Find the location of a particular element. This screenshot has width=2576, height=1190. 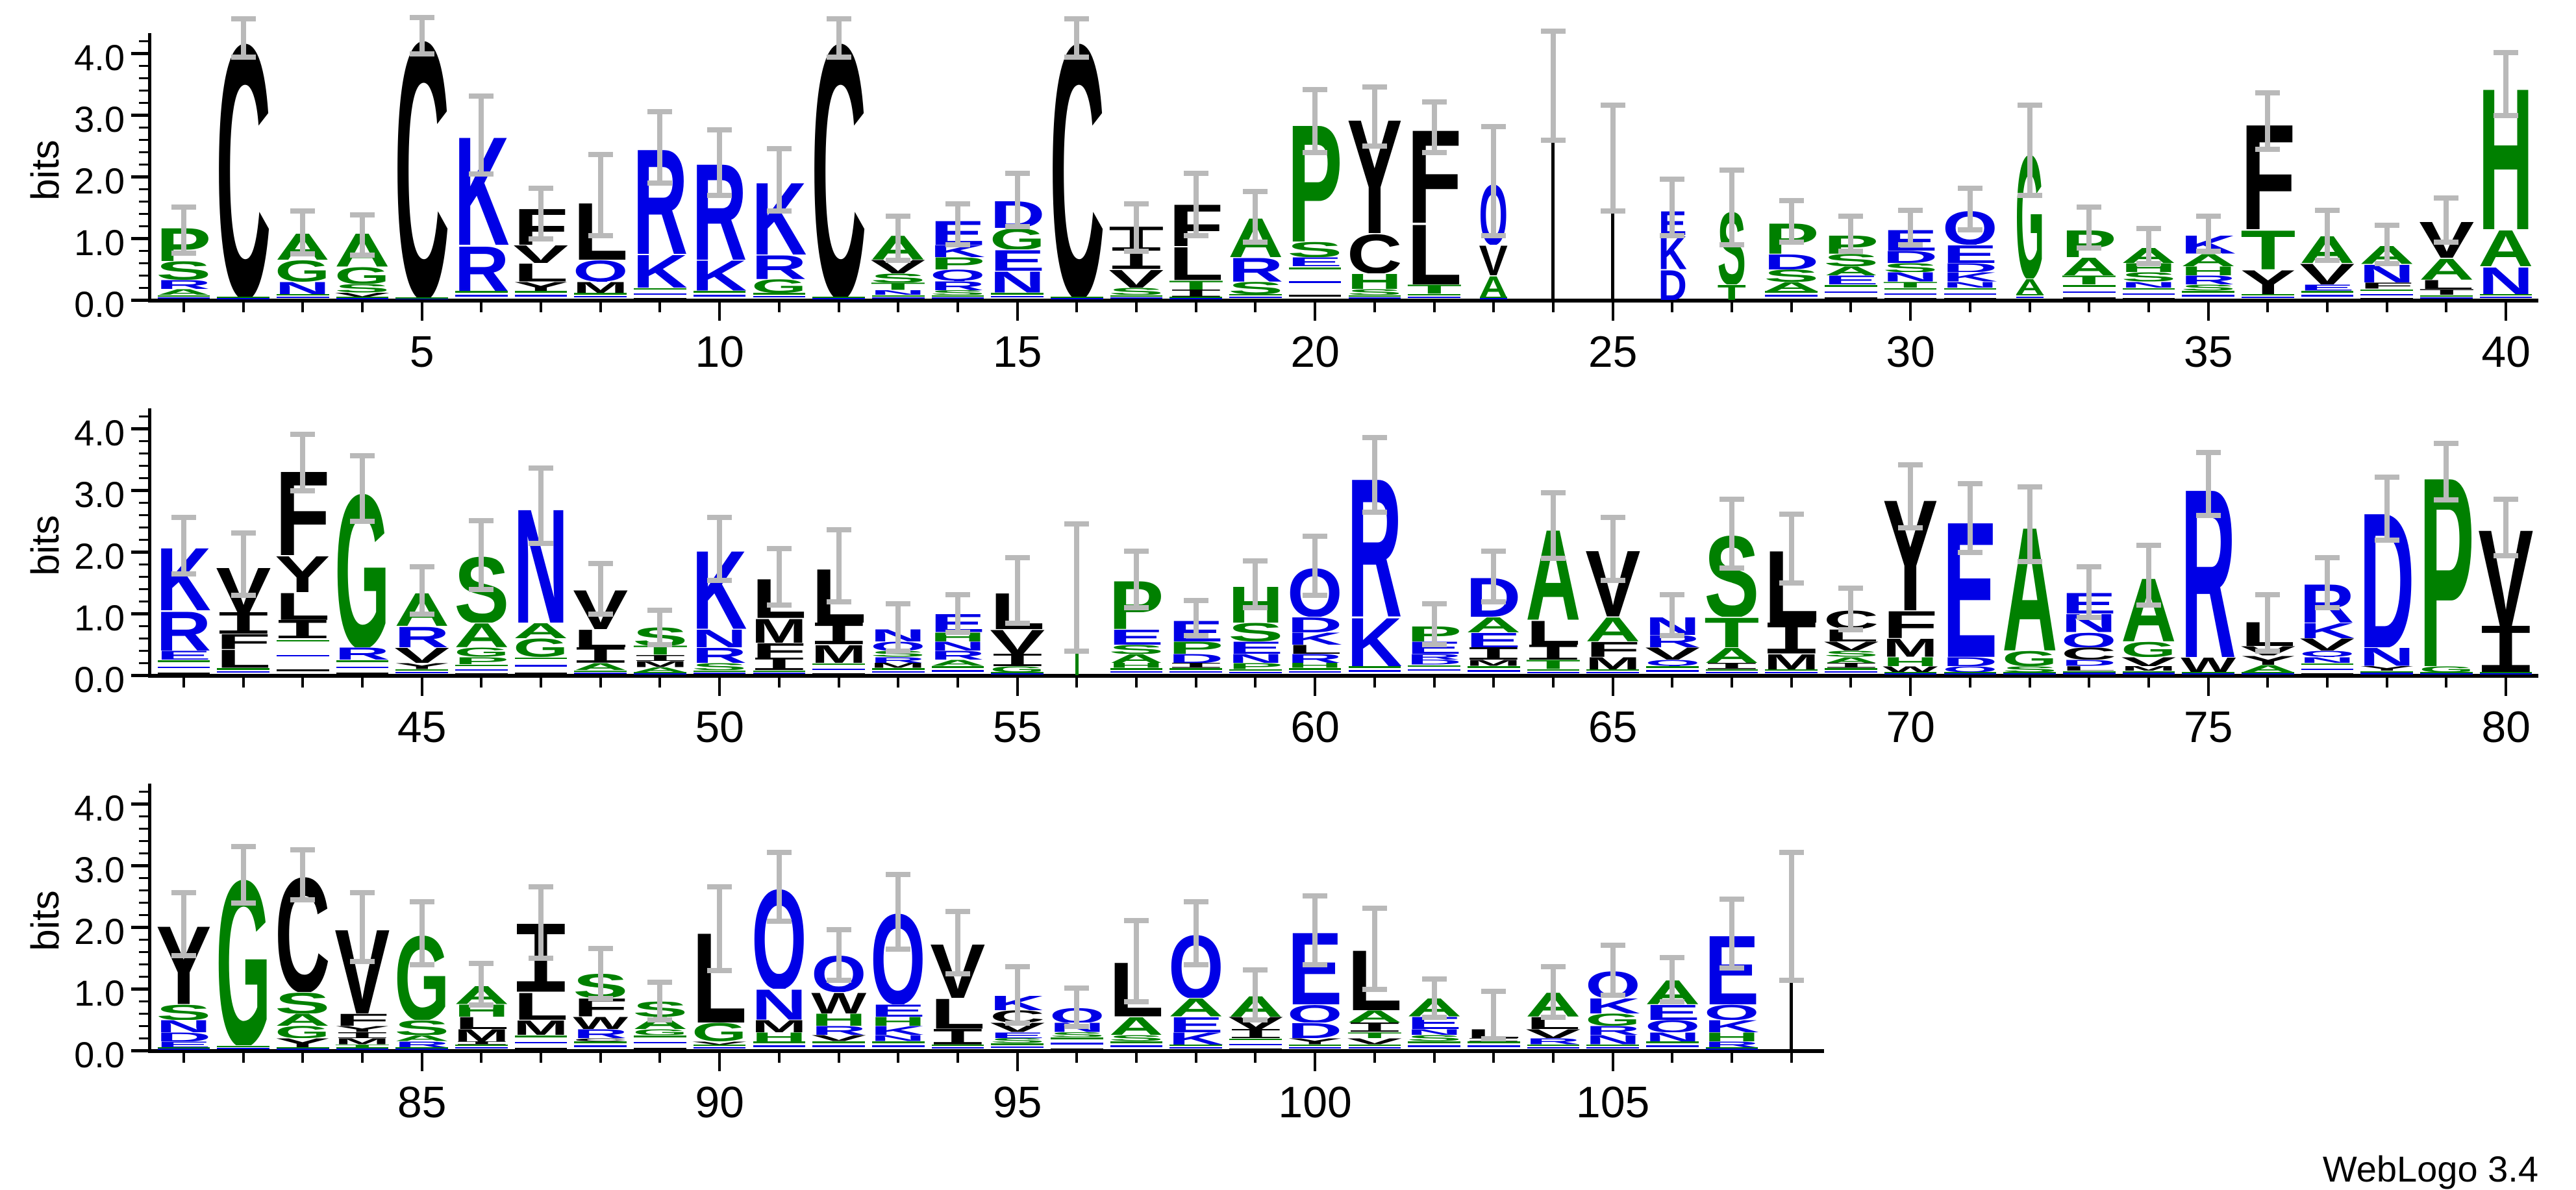

svg-text: E is located at coordinates (1255, 647).